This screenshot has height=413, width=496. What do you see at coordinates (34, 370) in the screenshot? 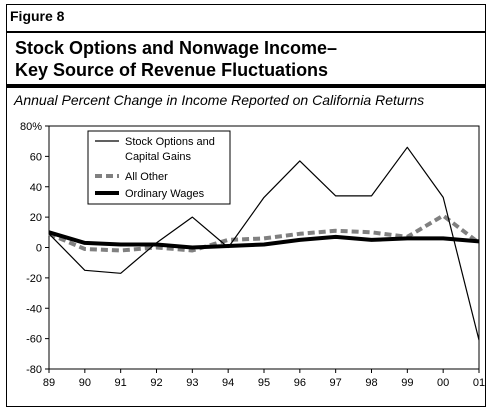
I see `y-tick-label: -80` at bounding box center [34, 370].